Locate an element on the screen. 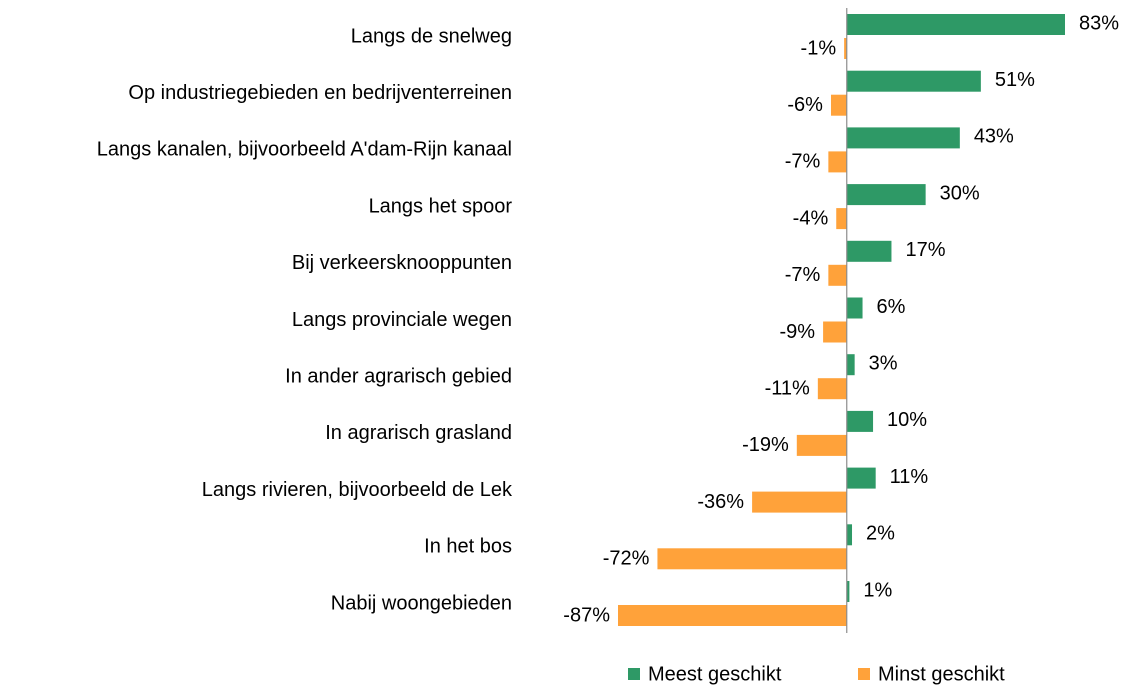 The image size is (1136, 696). category-label: Langs de snelweg is located at coordinates (431, 36).